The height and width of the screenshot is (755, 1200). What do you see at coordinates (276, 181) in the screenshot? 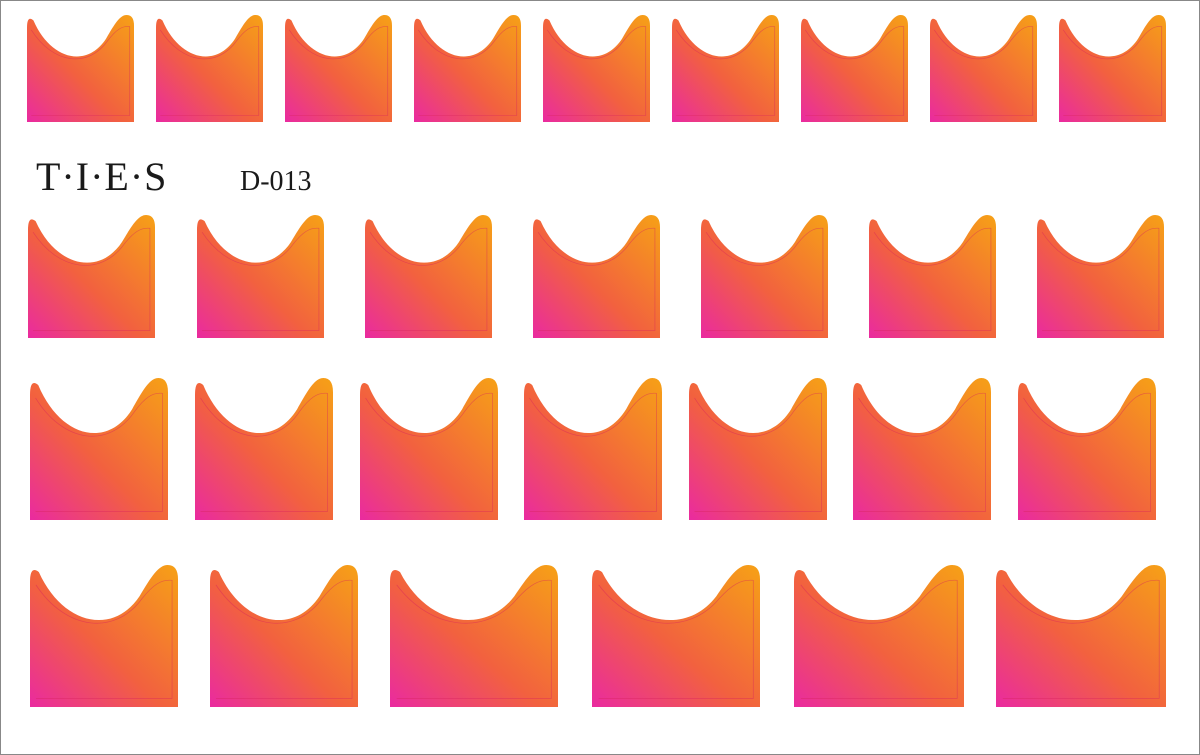
I see `product-code: D-013` at bounding box center [276, 181].